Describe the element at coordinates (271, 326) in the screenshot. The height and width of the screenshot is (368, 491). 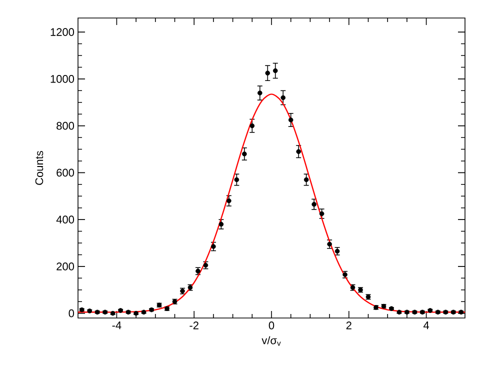
I see `x-tick-label: 0` at that location.